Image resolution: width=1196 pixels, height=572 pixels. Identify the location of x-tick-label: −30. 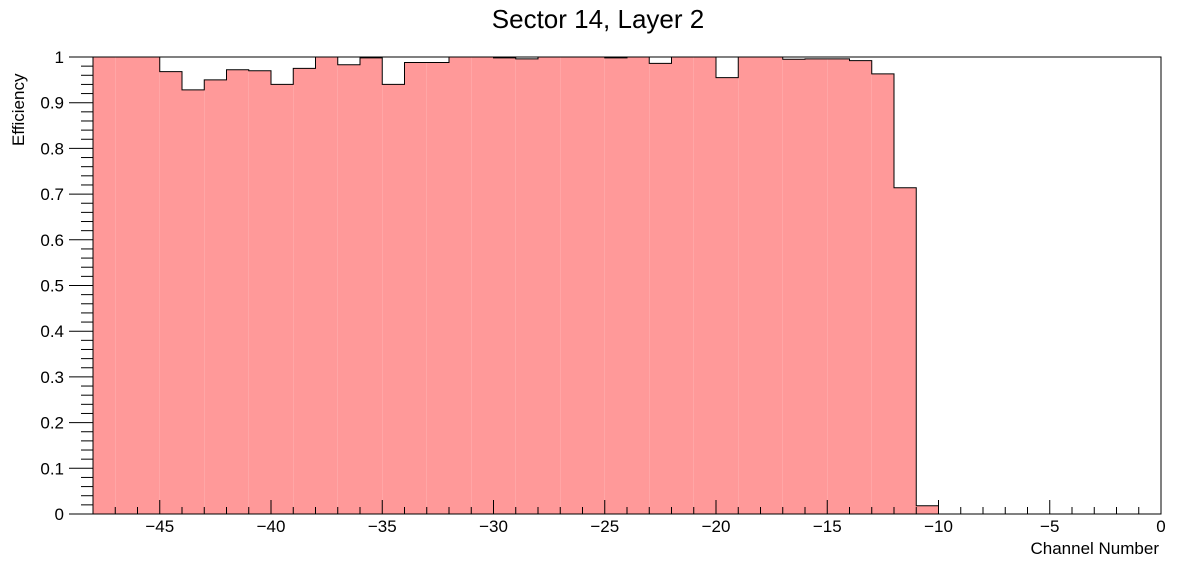
(493, 526).